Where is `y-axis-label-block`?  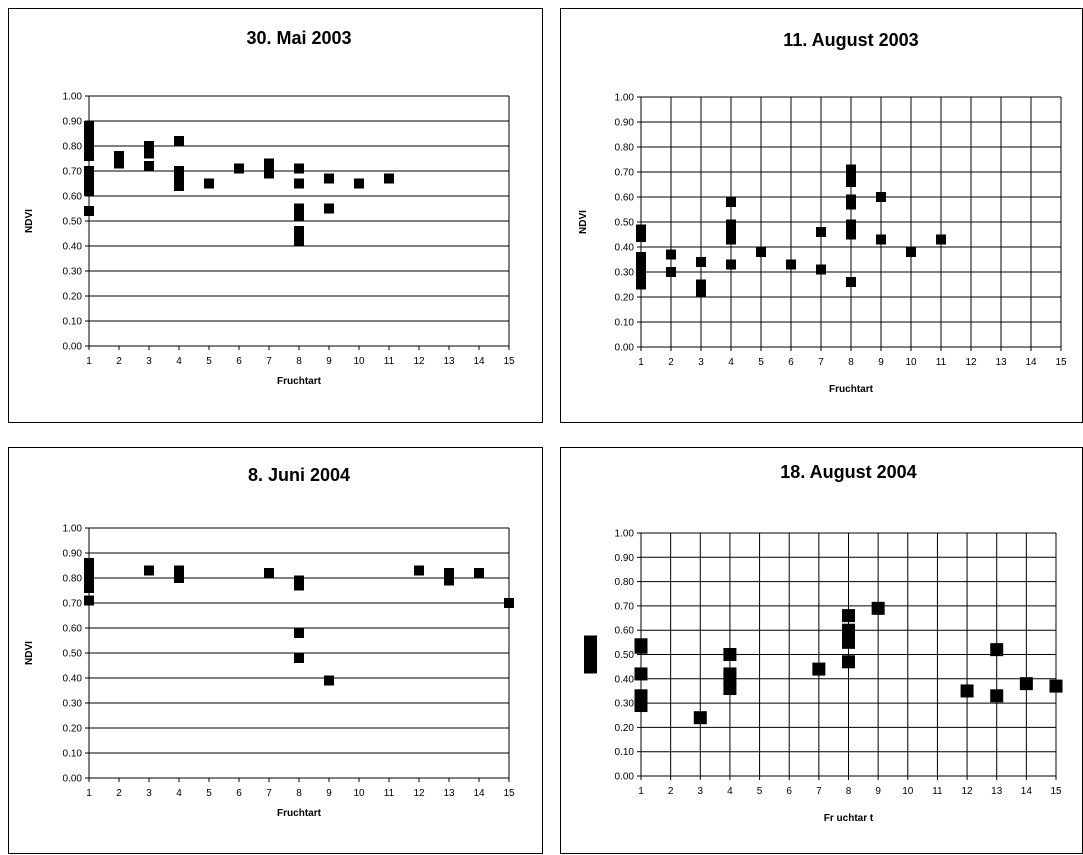 y-axis-label-block is located at coordinates (590, 654).